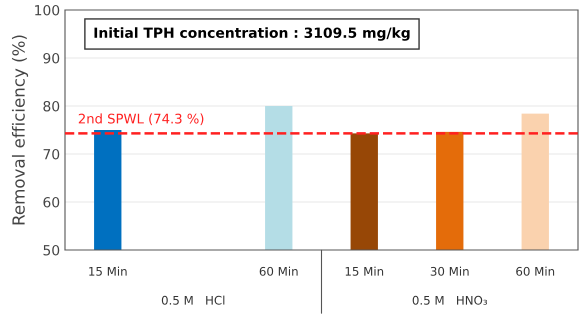 The width and height of the screenshot is (580, 332). Describe the element at coordinates (193, 300) in the screenshot. I see `text: 0.5 M HCl` at that location.